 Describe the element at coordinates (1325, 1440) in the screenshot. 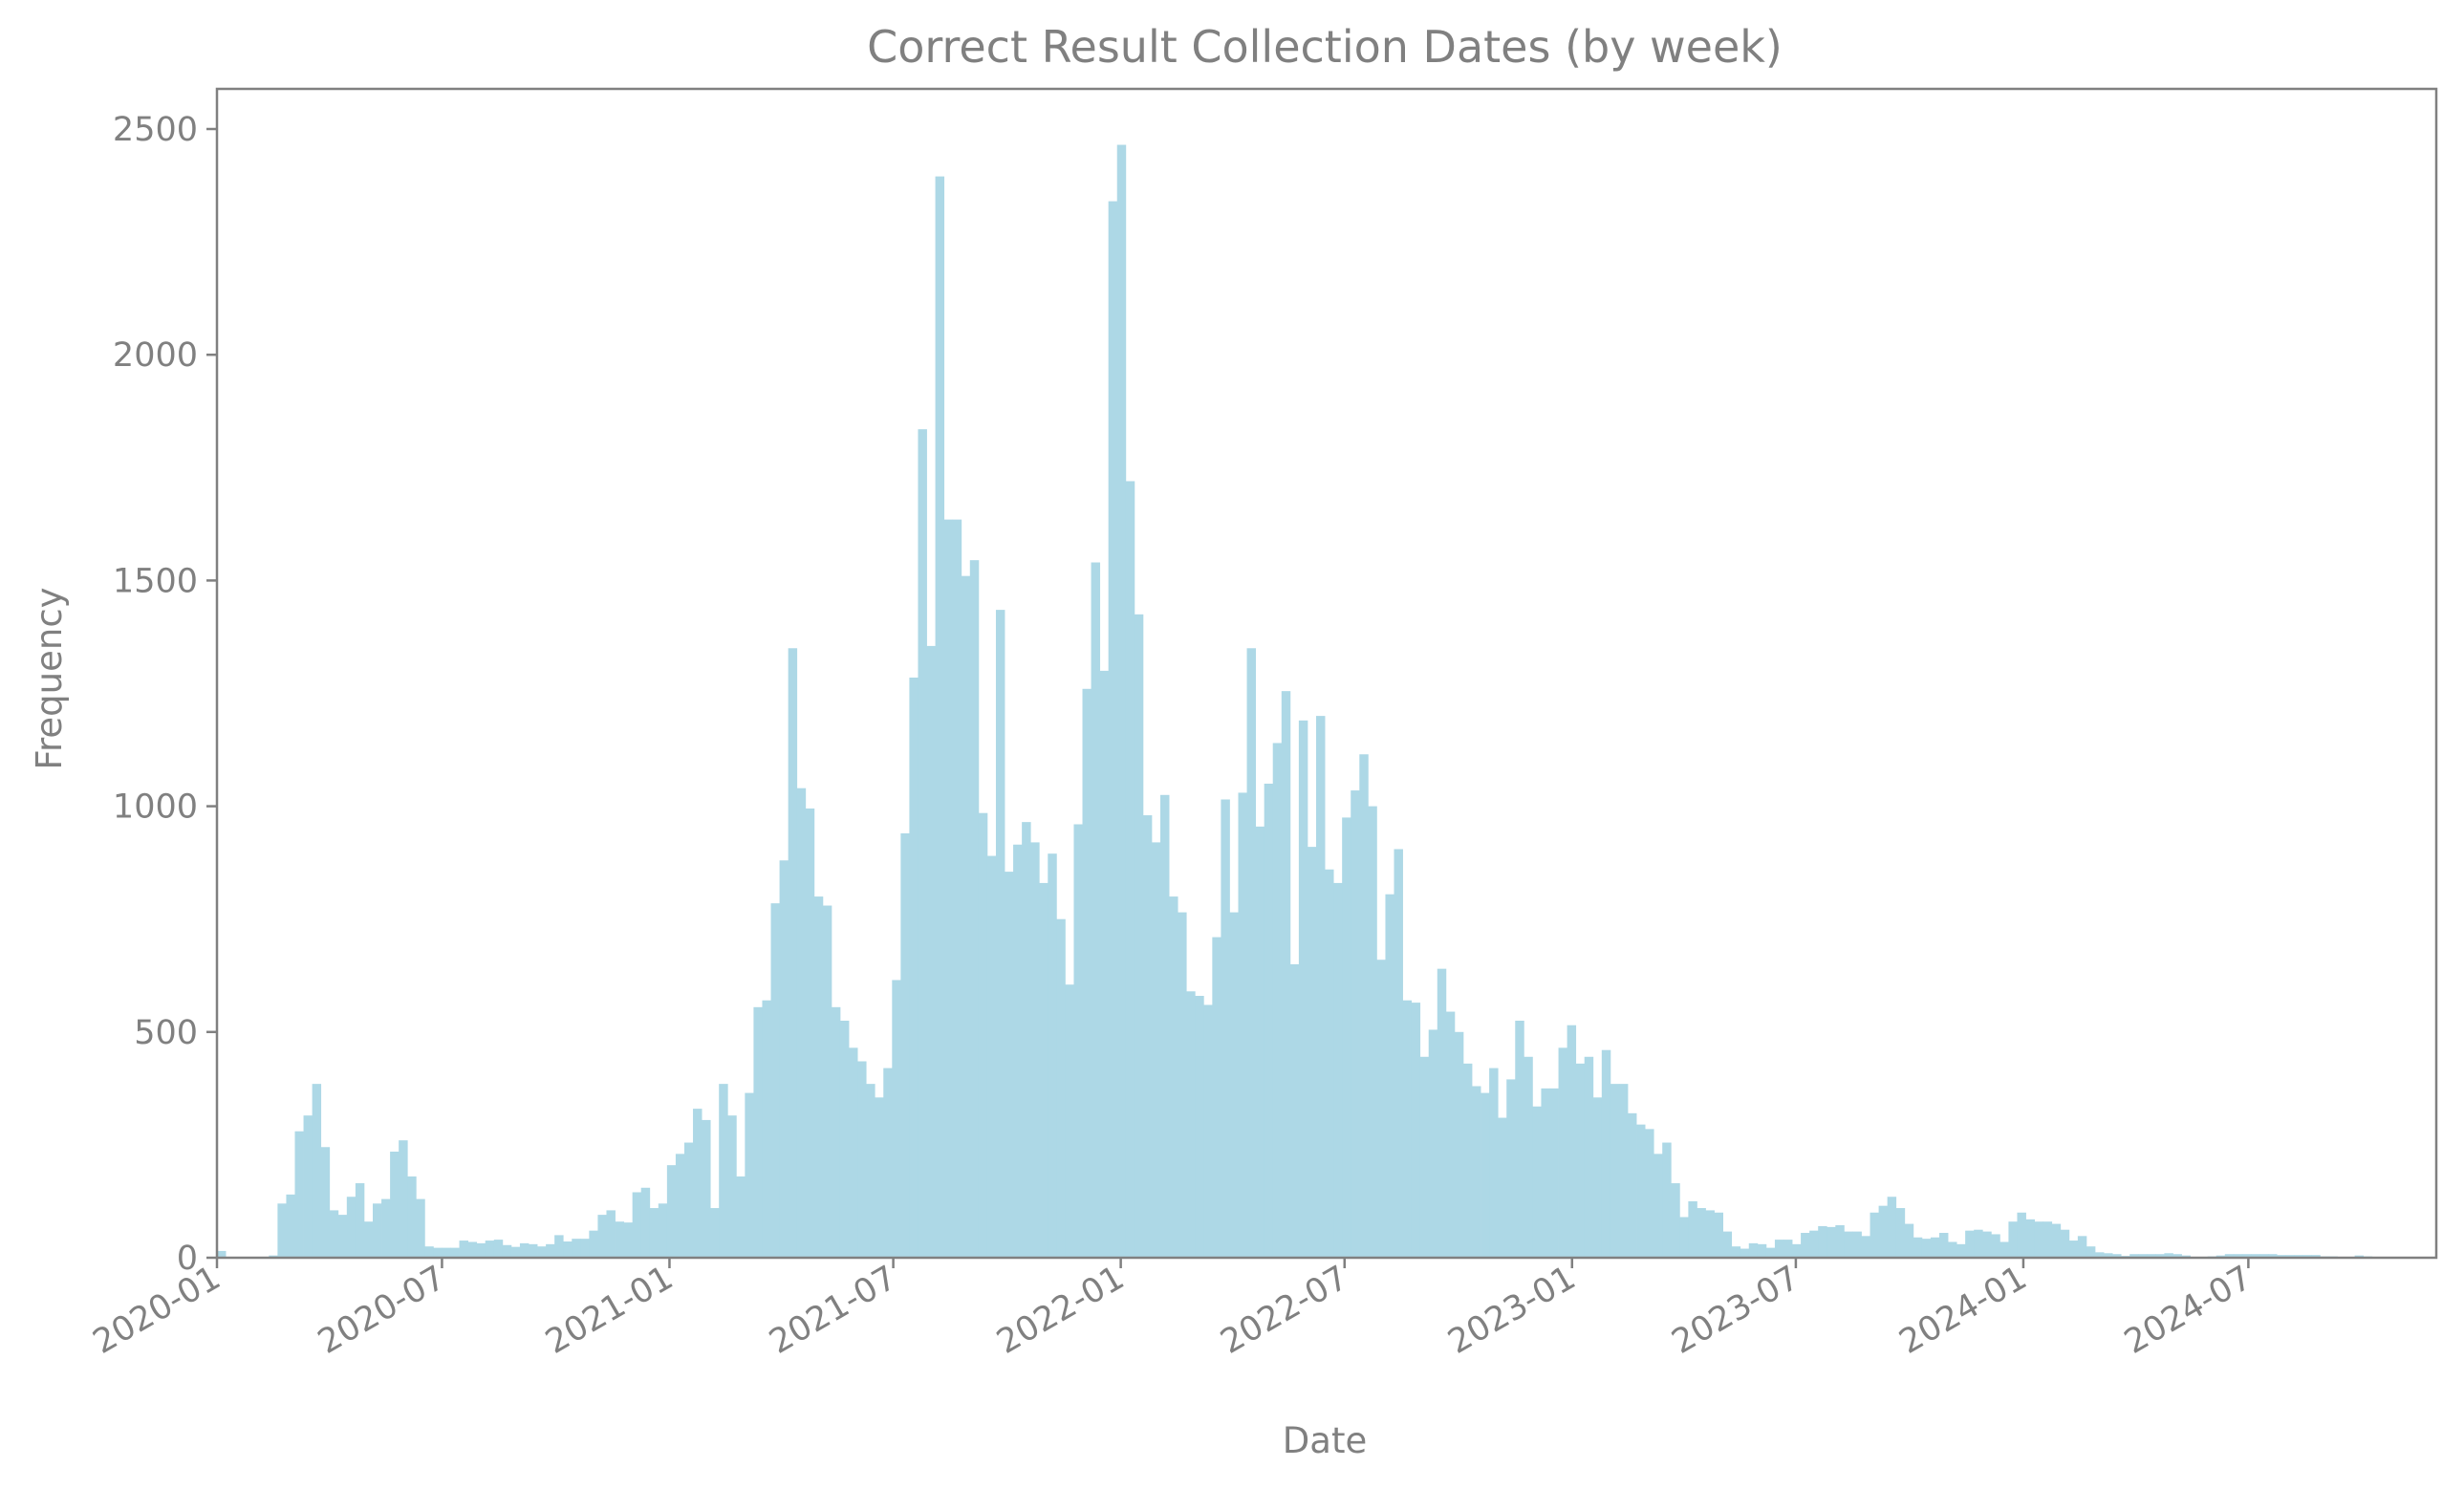

I see `x-axis-label: Date` at that location.